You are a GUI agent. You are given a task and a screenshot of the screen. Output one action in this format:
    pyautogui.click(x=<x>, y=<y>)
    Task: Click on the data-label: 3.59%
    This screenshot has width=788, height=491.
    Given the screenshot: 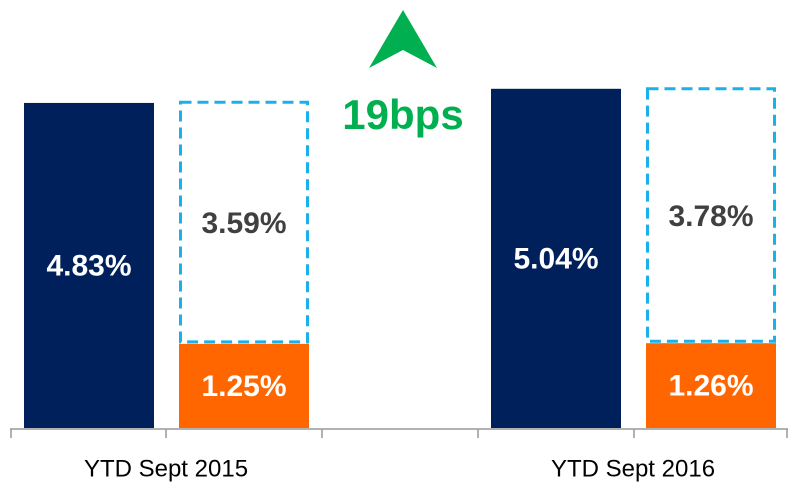 What is the action you would take?
    pyautogui.click(x=243, y=223)
    